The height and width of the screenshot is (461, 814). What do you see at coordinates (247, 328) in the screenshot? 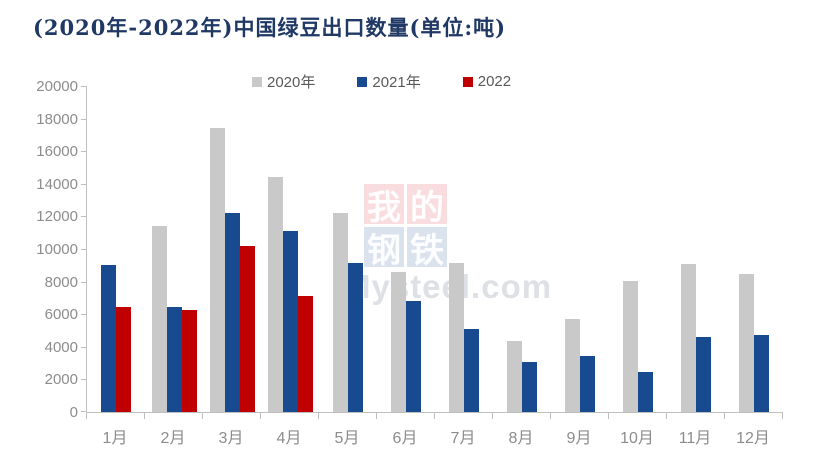
I see `bar-2022-3月` at bounding box center [247, 328].